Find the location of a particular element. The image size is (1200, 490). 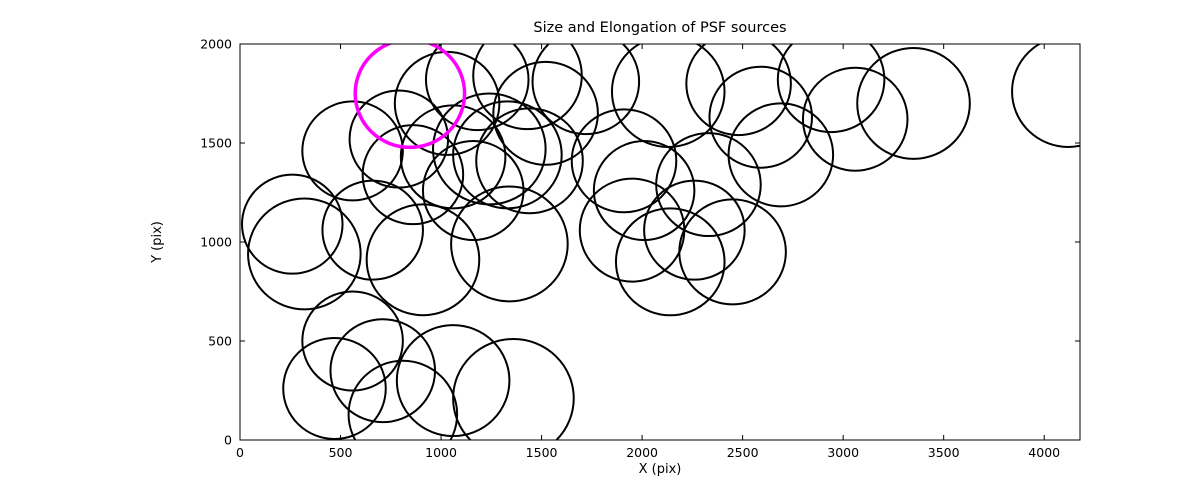

x-tick-label: 0 is located at coordinates (240, 452).